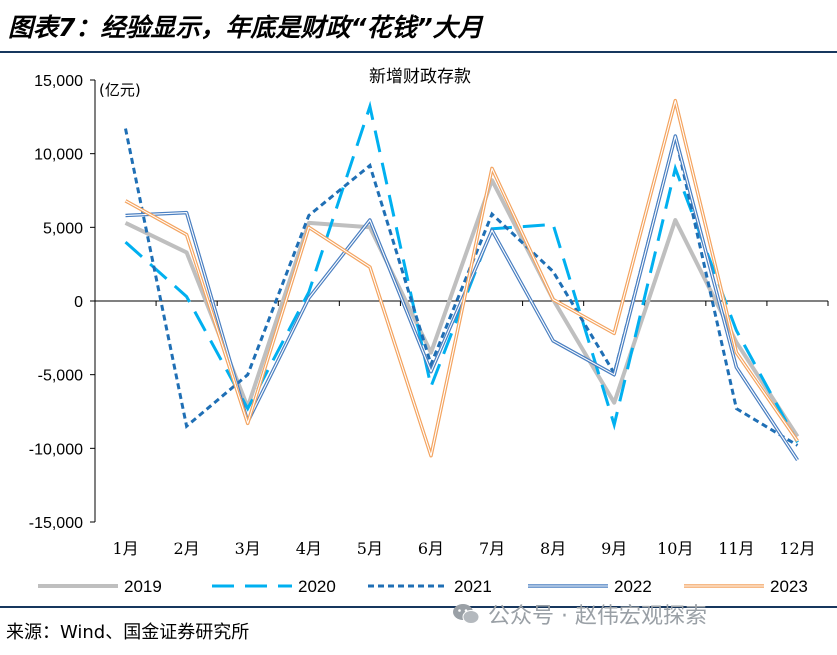  Describe the element at coordinates (418, 607) in the screenshot. I see `footer-divider` at that location.